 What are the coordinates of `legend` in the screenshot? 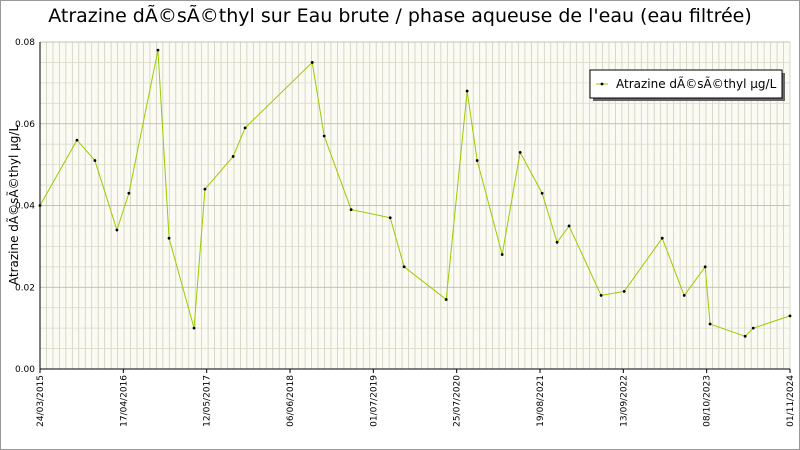 It's located at (686, 84).